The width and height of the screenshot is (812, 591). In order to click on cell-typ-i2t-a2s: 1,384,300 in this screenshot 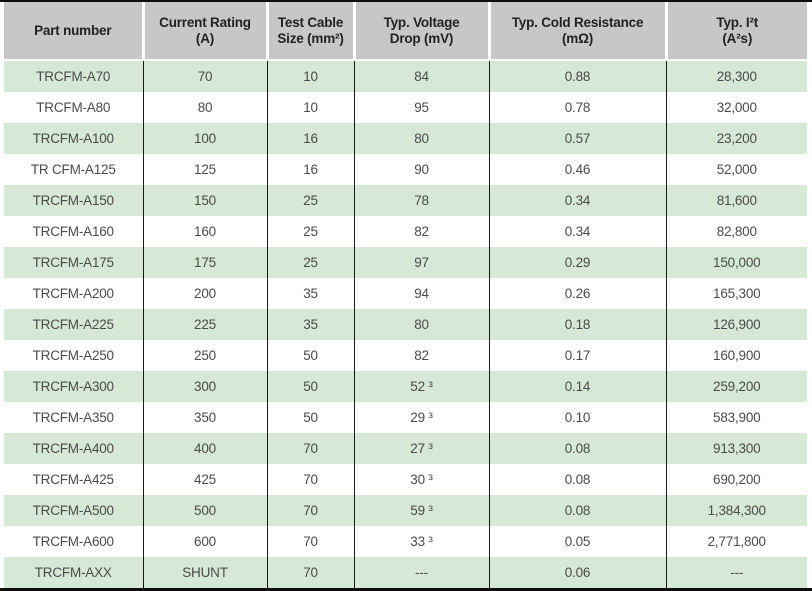, I will do `click(736, 510)`.